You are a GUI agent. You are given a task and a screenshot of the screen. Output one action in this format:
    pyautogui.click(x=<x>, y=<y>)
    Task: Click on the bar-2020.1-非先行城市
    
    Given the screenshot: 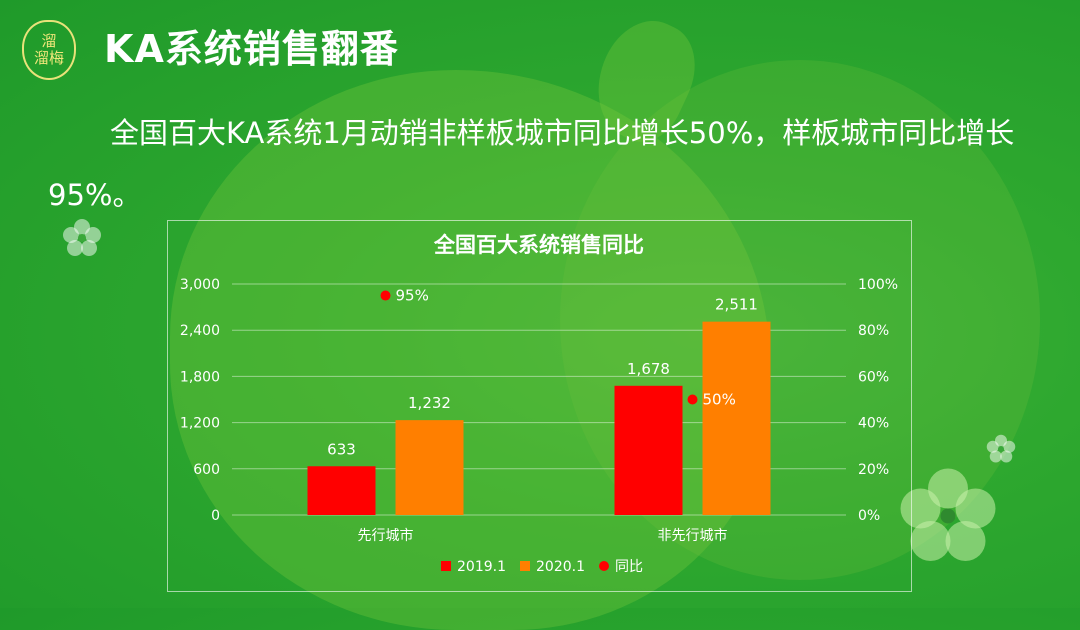 What is the action you would take?
    pyautogui.click(x=736, y=418)
    